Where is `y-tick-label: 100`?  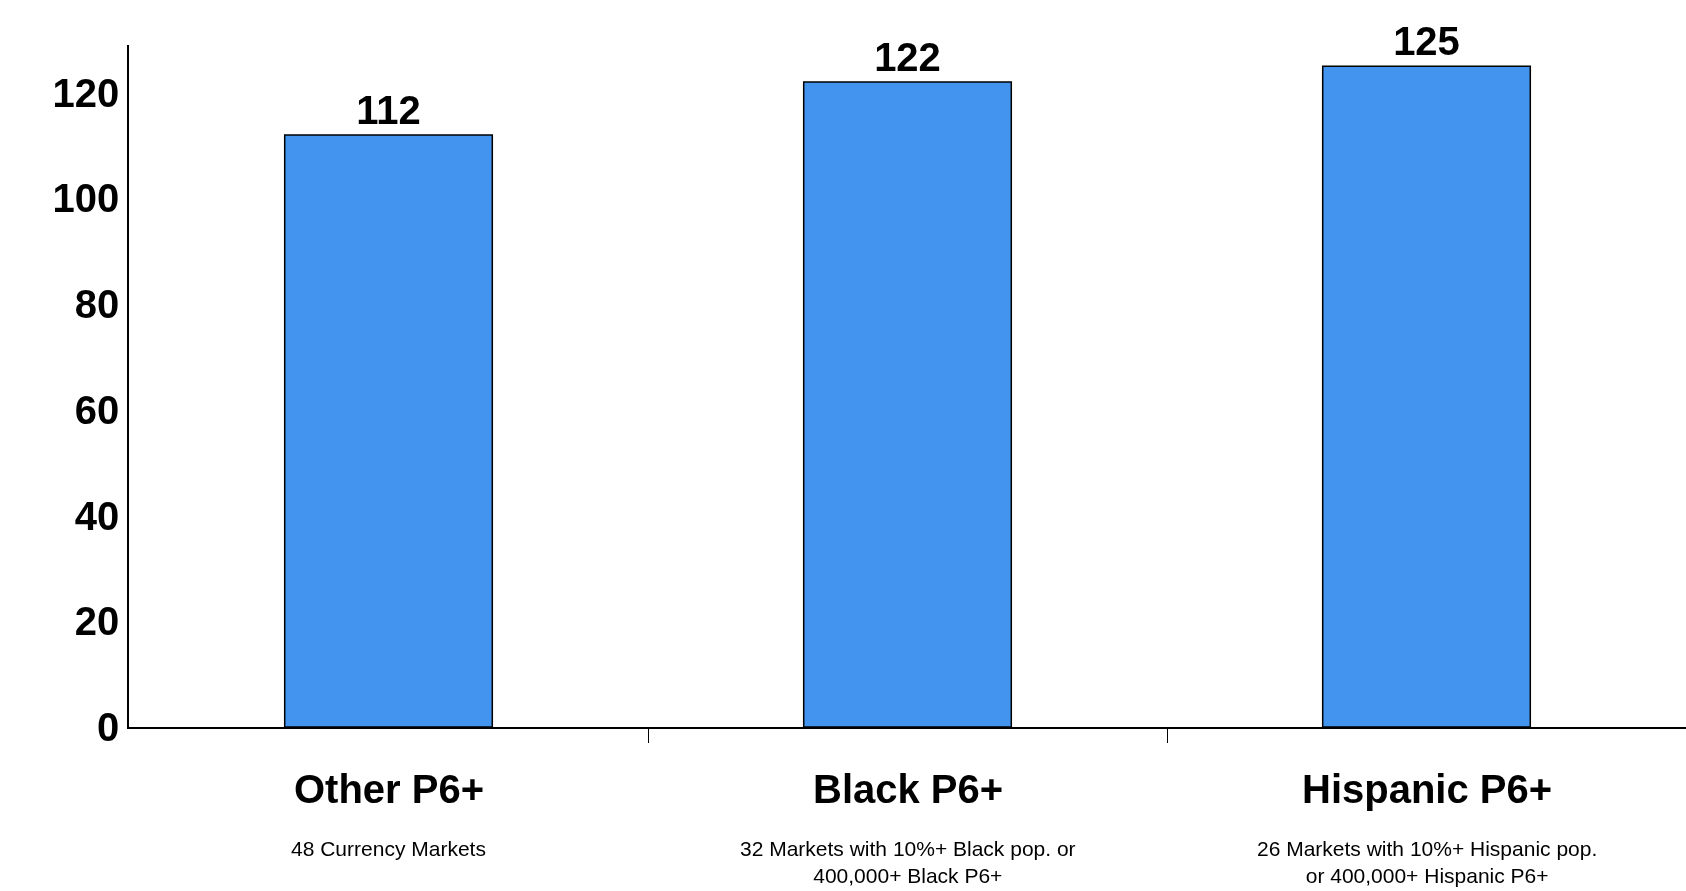
y-tick-label: 100 is located at coordinates (86, 198).